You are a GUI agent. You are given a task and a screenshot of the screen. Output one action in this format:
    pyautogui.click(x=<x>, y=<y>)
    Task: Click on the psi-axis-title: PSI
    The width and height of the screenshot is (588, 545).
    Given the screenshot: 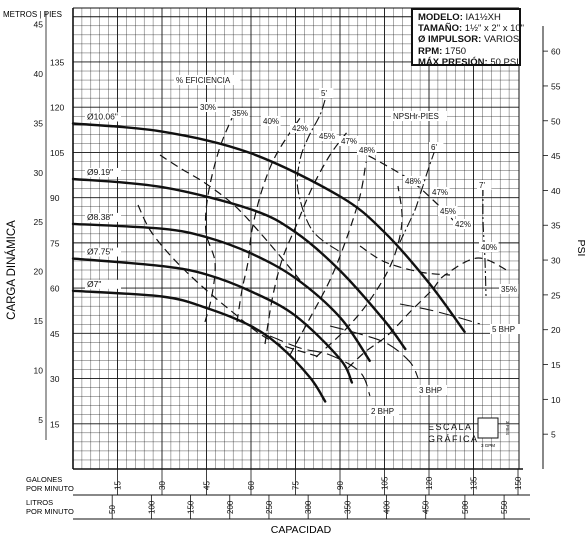 What is the action you would take?
    pyautogui.click(x=581, y=248)
    